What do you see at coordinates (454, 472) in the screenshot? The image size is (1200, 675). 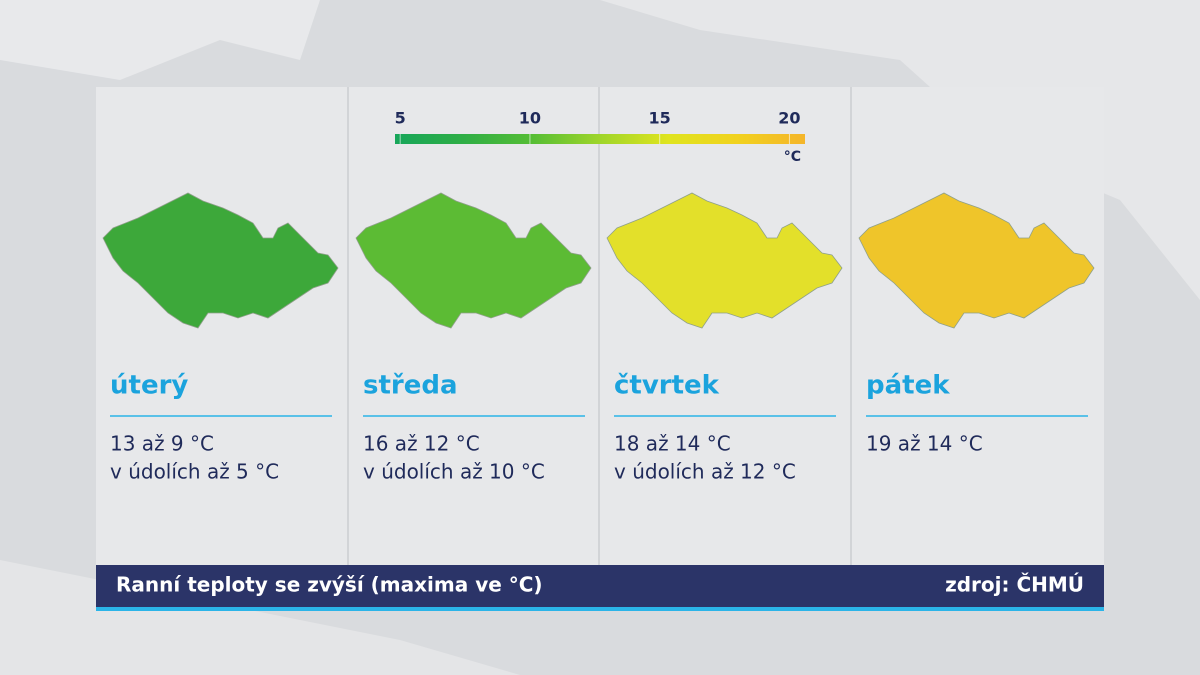 I see `temperature-text: v údolích až 10 °C` at bounding box center [454, 472].